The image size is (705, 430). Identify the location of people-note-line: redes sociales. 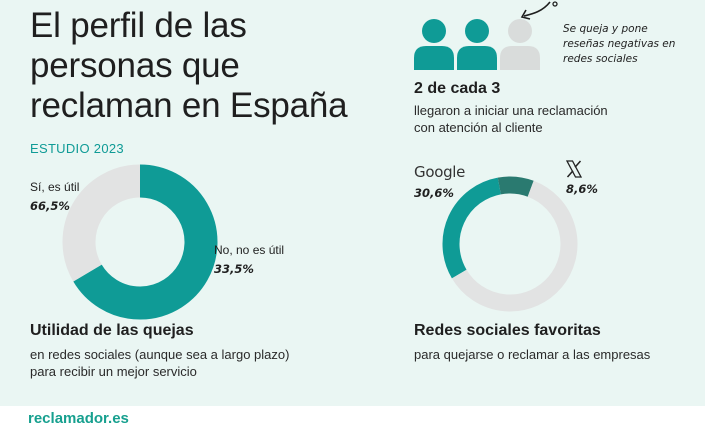
(600, 59).